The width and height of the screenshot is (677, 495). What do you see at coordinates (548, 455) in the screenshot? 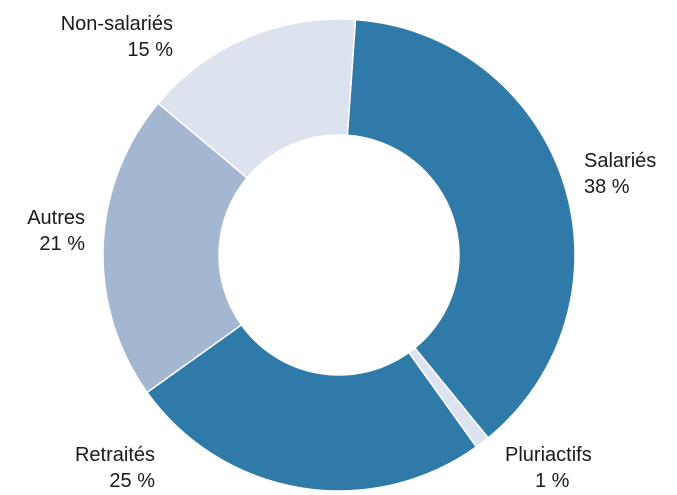
I see `label-pluriactifs-name: Pluriactifs` at bounding box center [548, 455].